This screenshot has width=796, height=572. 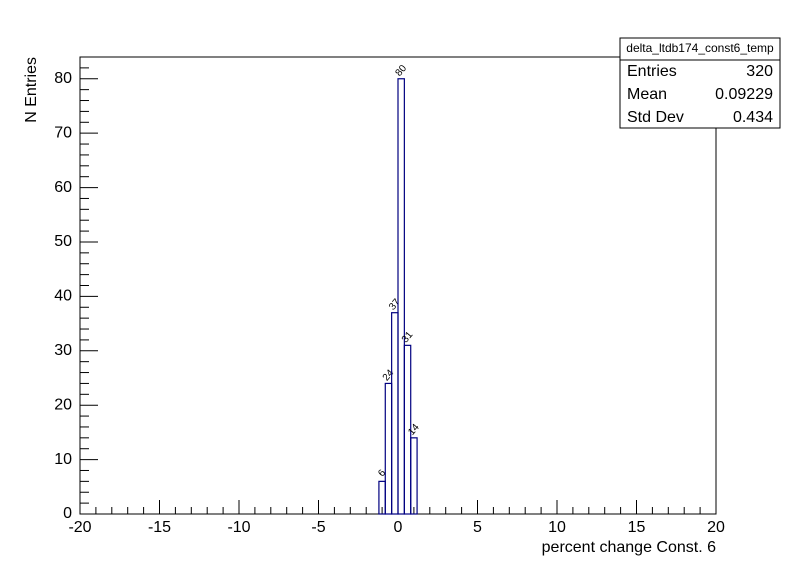 What do you see at coordinates (647, 94) in the screenshot?
I see `stats-label: Mean` at bounding box center [647, 94].